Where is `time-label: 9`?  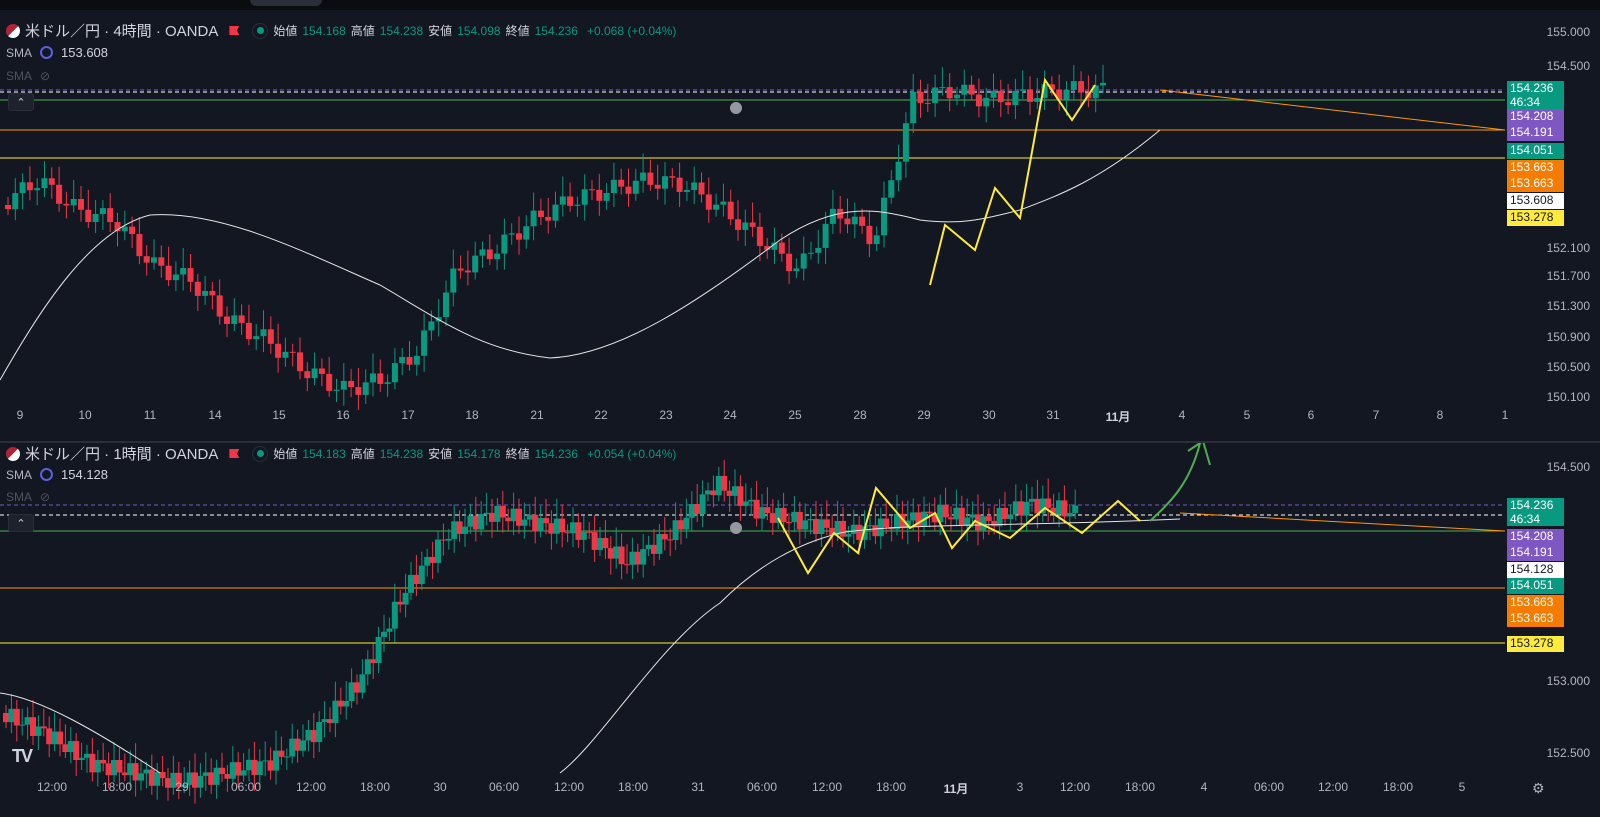
time-label: 9 is located at coordinates (20, 415).